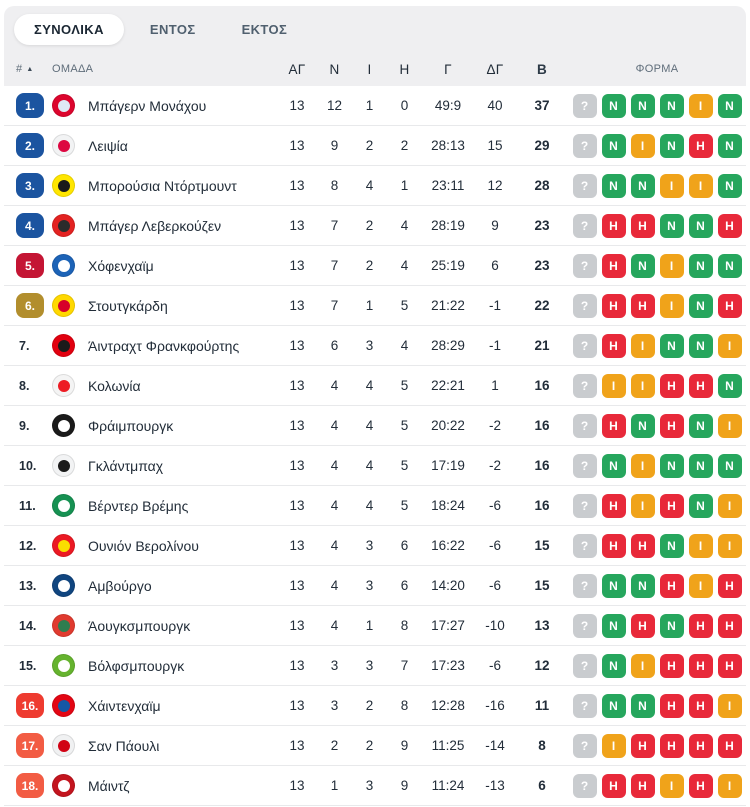  What do you see at coordinates (121, 265) in the screenshot?
I see `team-name: Χόφενχαϊμ` at bounding box center [121, 265].